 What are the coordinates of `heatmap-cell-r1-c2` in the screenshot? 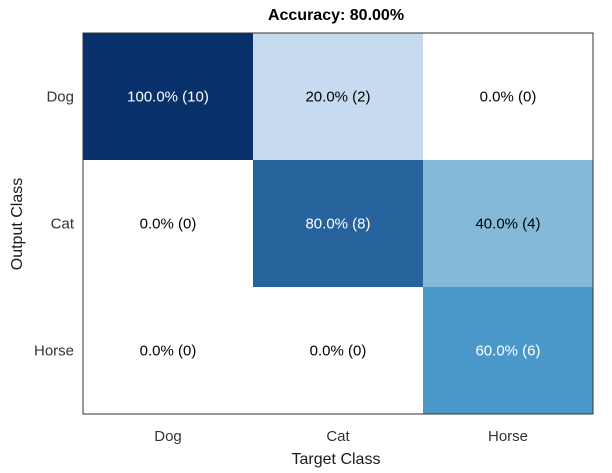 It's located at (508, 223).